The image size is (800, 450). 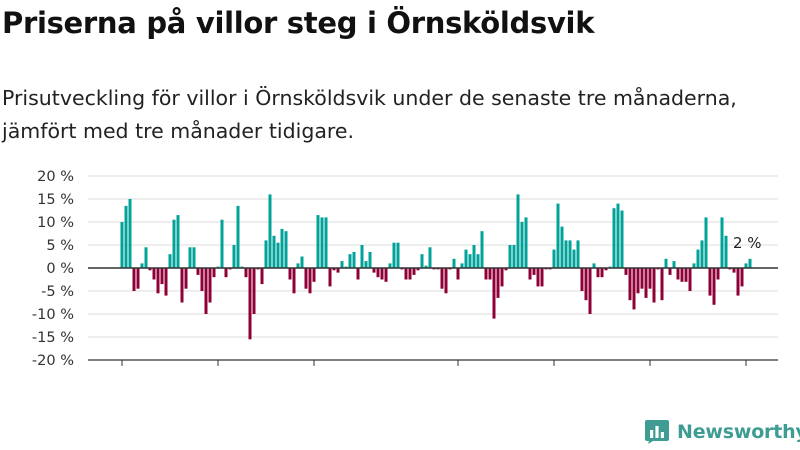 What do you see at coordinates (650, 374) in the screenshot?
I see `x-tick-label: 2023` at bounding box center [650, 374].